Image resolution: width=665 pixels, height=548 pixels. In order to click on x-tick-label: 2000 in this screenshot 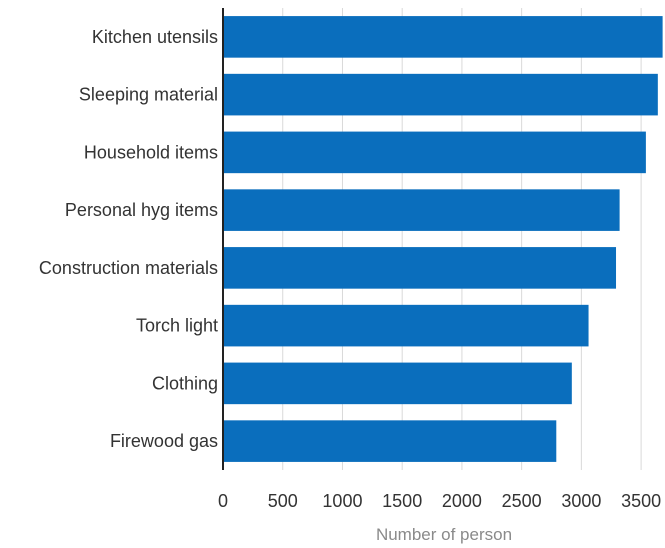, I will do `click(462, 501)`.